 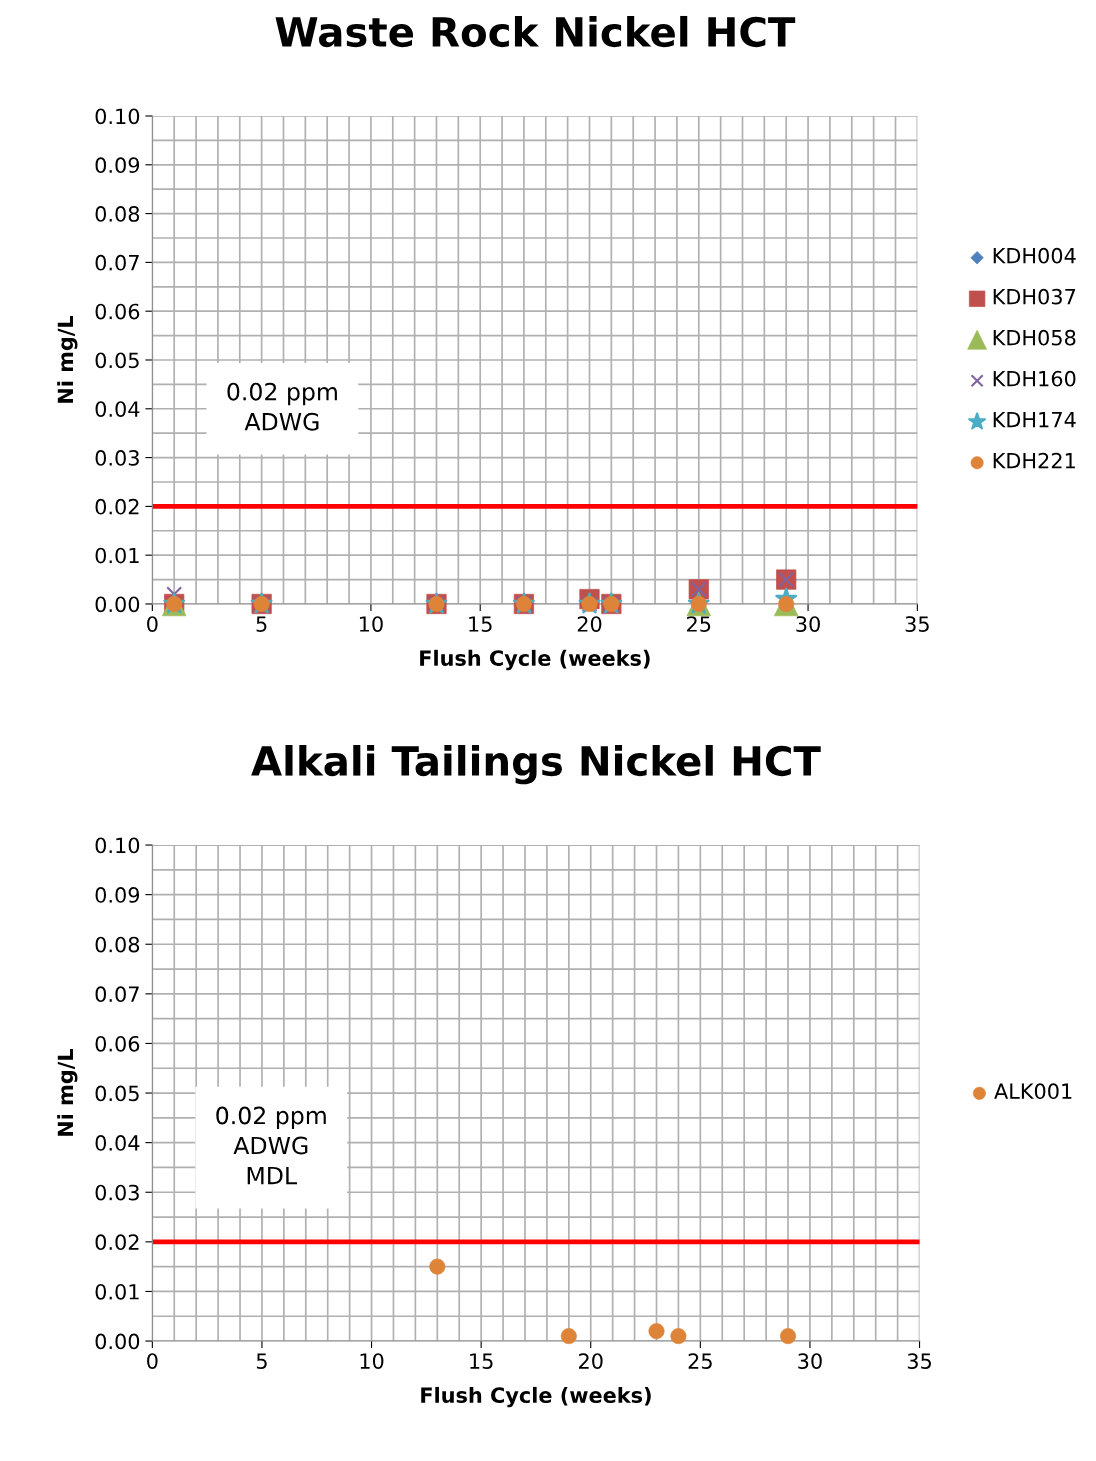 I want to click on legend-label: KDH058, so click(x=1034, y=337).